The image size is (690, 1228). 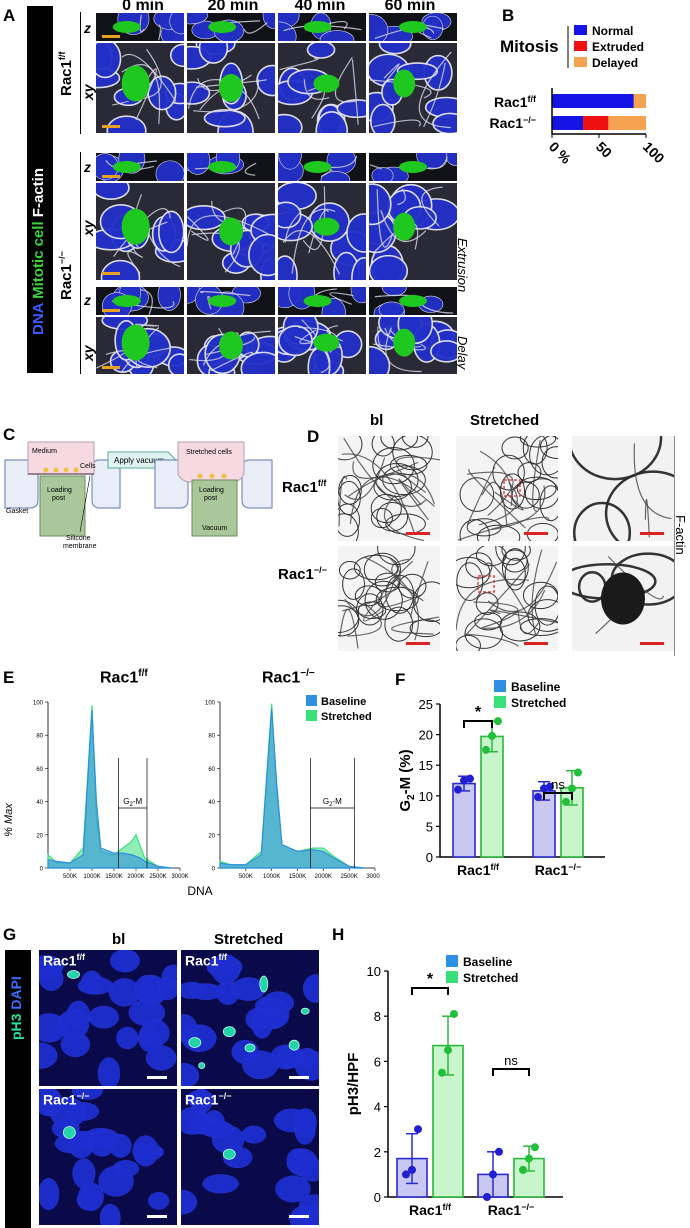 I want to click on panel-a-tile-r2-c3, so click(x=413, y=167).